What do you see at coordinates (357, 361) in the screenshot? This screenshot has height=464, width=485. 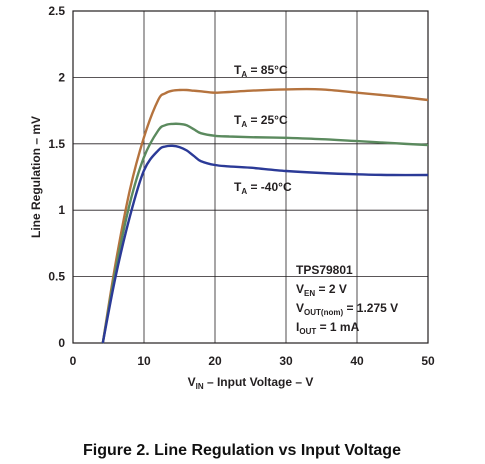 I see `x-tick-label: 40` at bounding box center [357, 361].